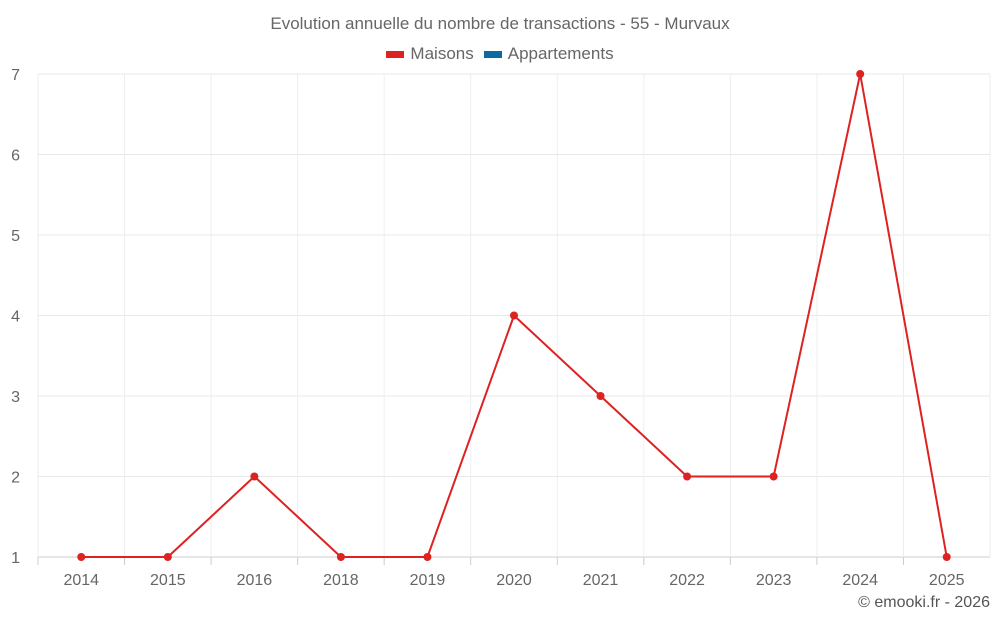  I want to click on x-tick-label: 2022, so click(687, 580).